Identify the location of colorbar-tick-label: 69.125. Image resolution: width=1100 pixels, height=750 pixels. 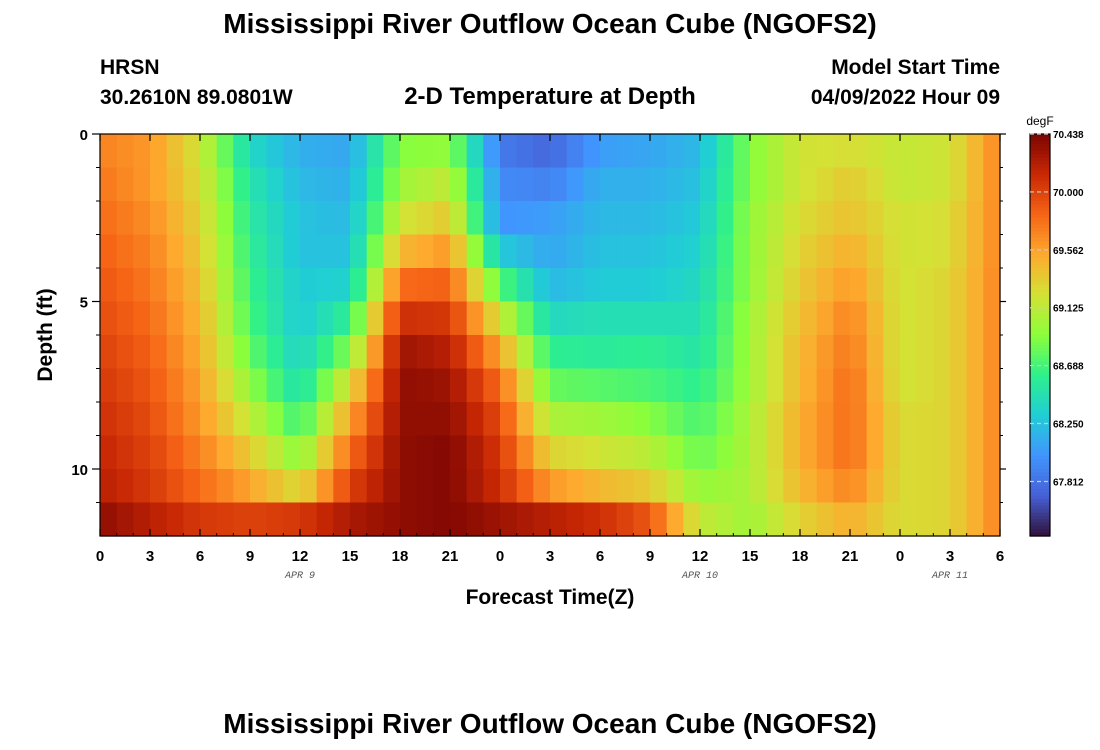
(1068, 309).